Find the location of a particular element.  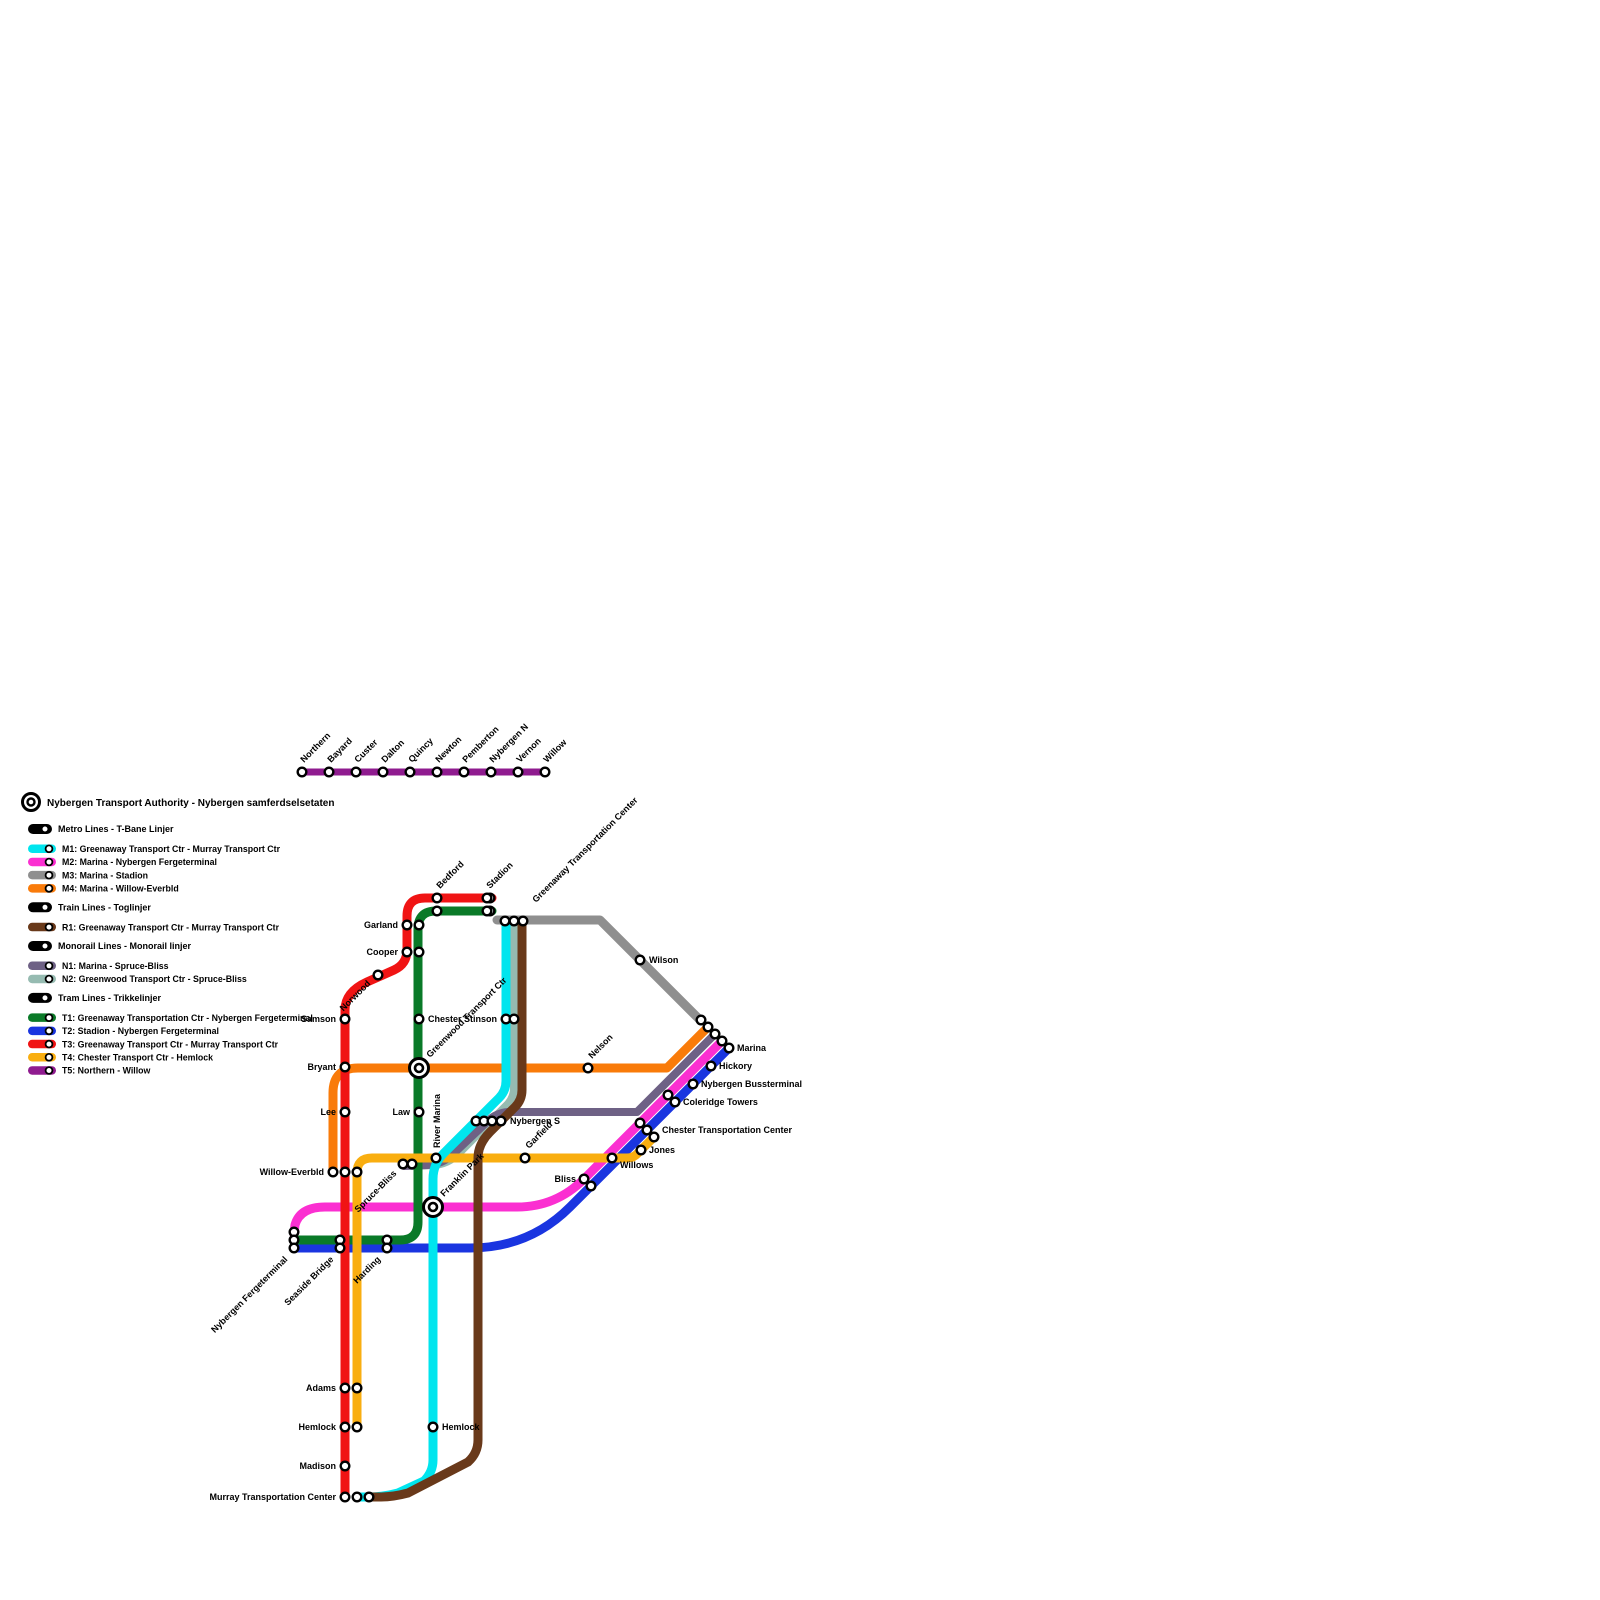

station-chester: Chester is located at coordinates (437, 1019).